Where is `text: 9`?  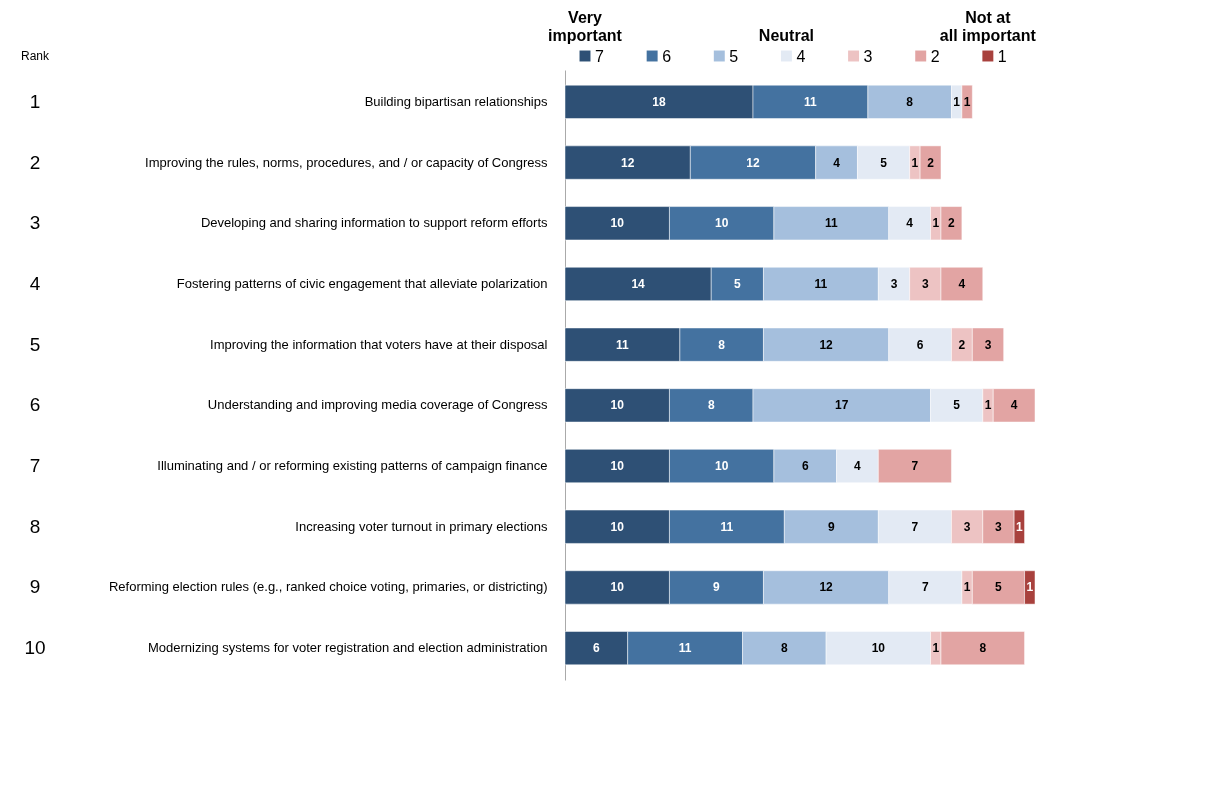 text: 9 is located at coordinates (35, 587).